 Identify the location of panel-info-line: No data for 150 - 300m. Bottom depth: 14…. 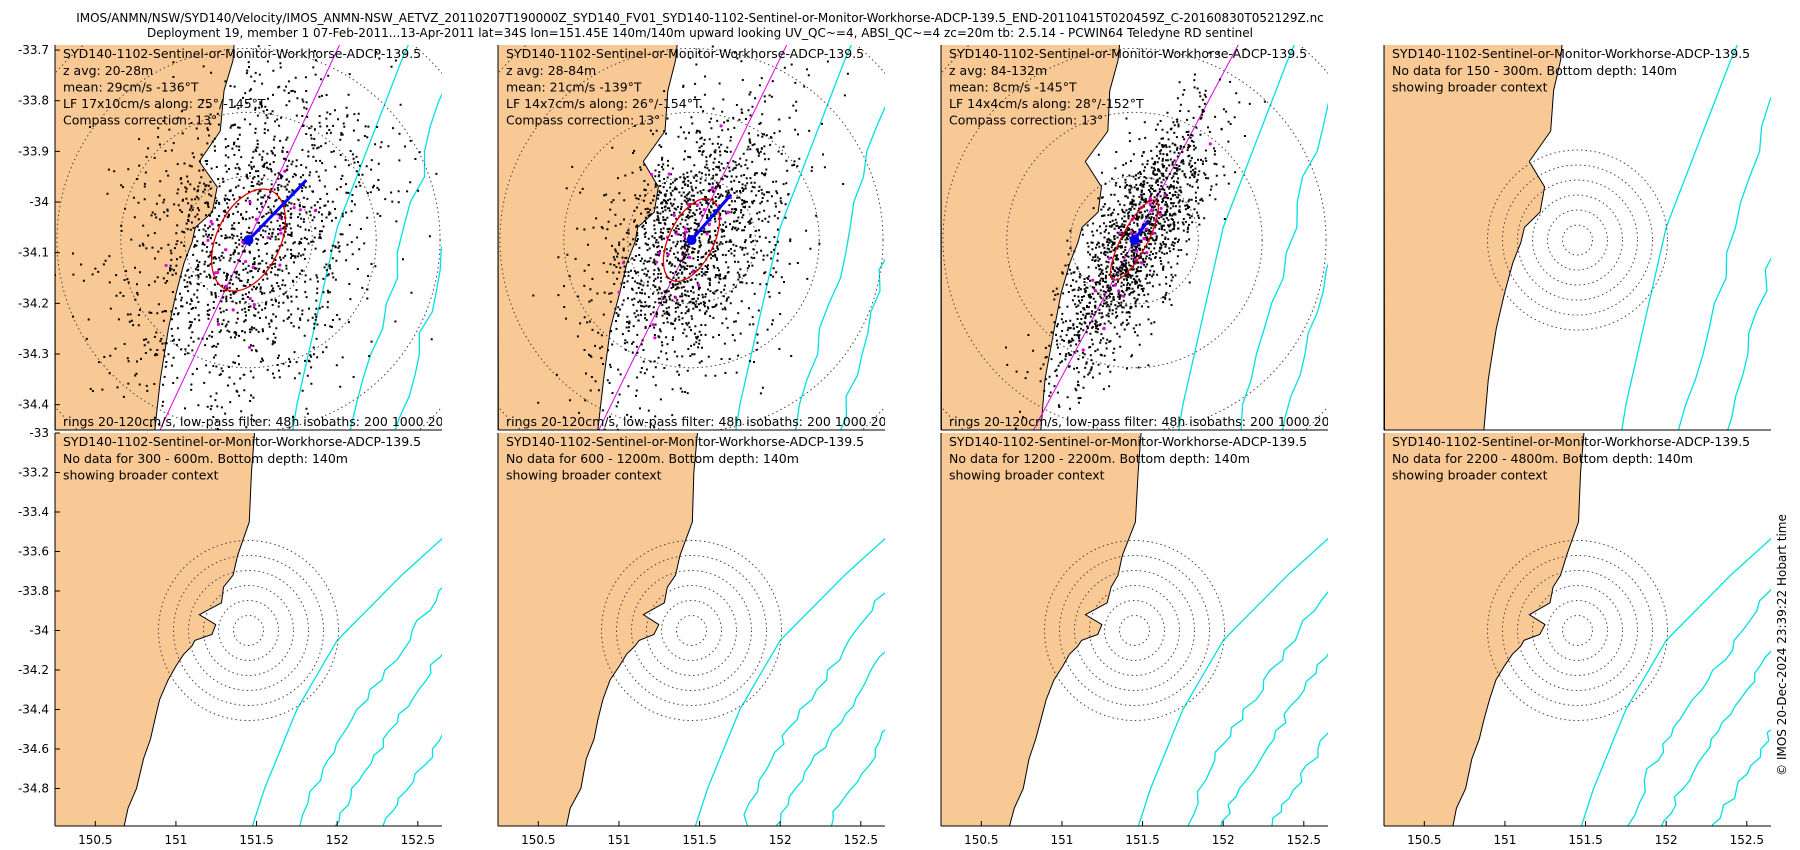
(1534, 70).